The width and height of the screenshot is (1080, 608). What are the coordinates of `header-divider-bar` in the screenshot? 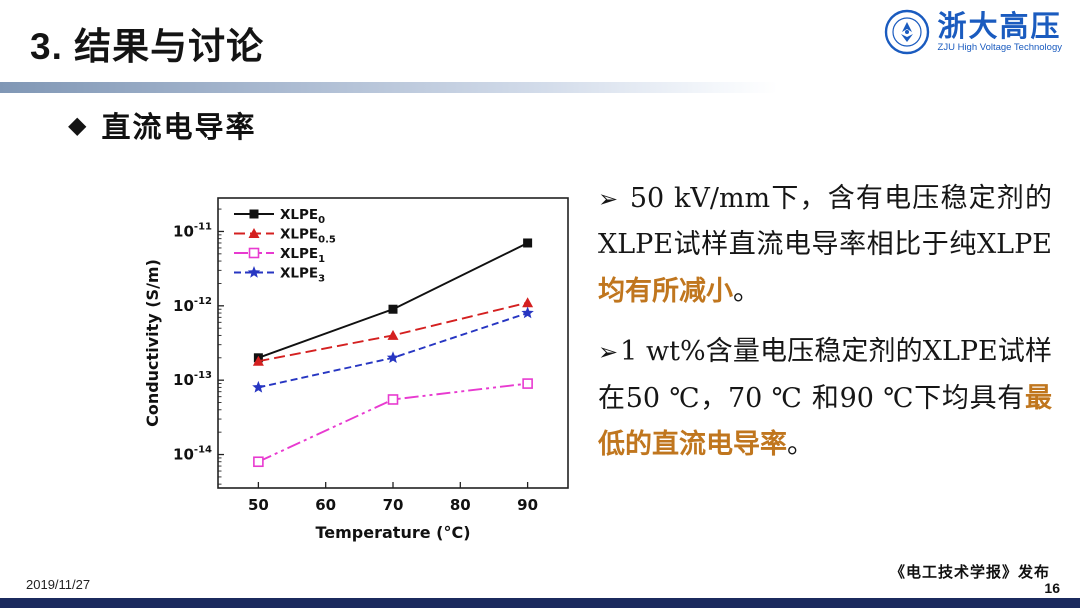 It's located at (389, 87).